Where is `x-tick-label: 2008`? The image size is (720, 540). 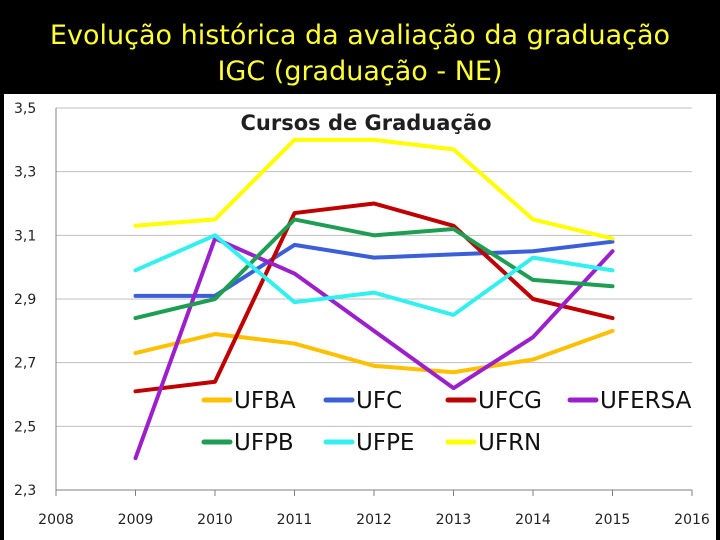 x-tick-label: 2008 is located at coordinates (56, 520).